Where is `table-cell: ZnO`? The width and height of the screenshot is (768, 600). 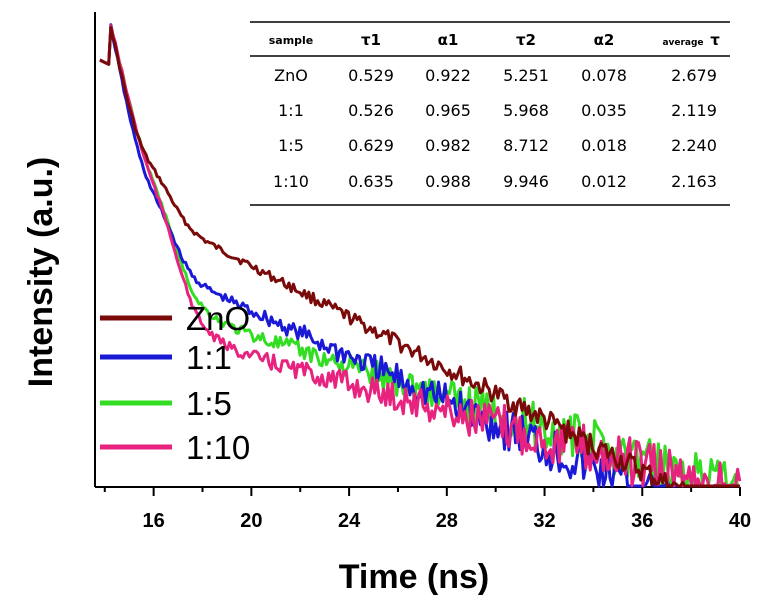 table-cell: ZnO is located at coordinates (291, 75).